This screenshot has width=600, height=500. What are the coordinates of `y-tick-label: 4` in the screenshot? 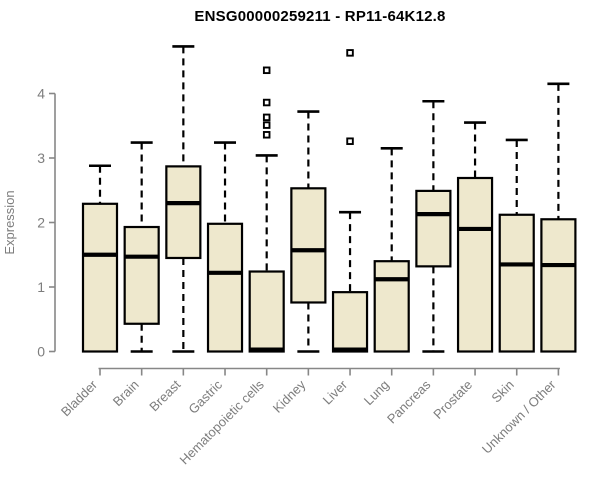 It's located at (41, 94).